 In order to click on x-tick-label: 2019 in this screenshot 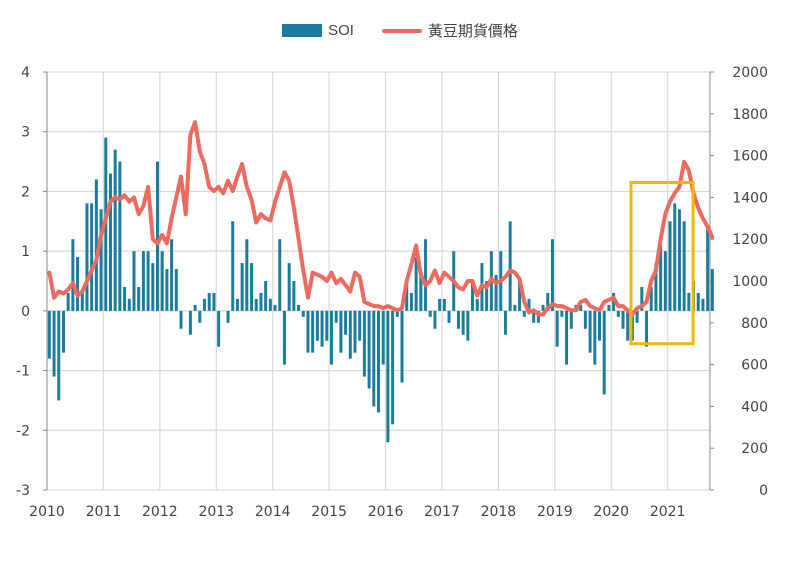, I will do `click(555, 512)`.